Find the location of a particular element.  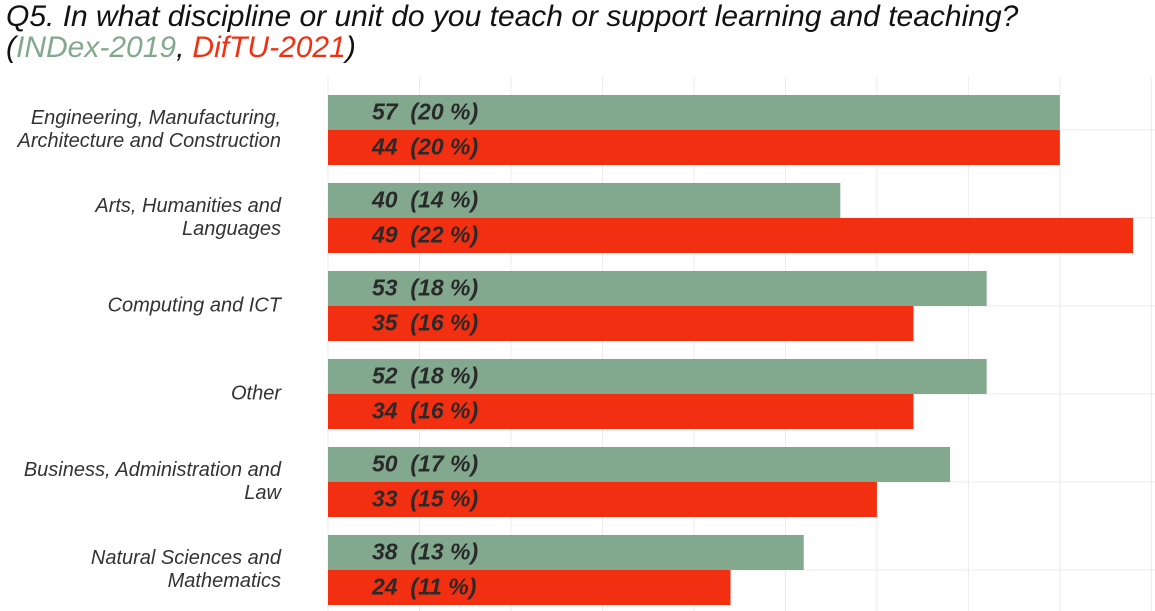

value-label: 53 (18 %) is located at coordinates (425, 288).